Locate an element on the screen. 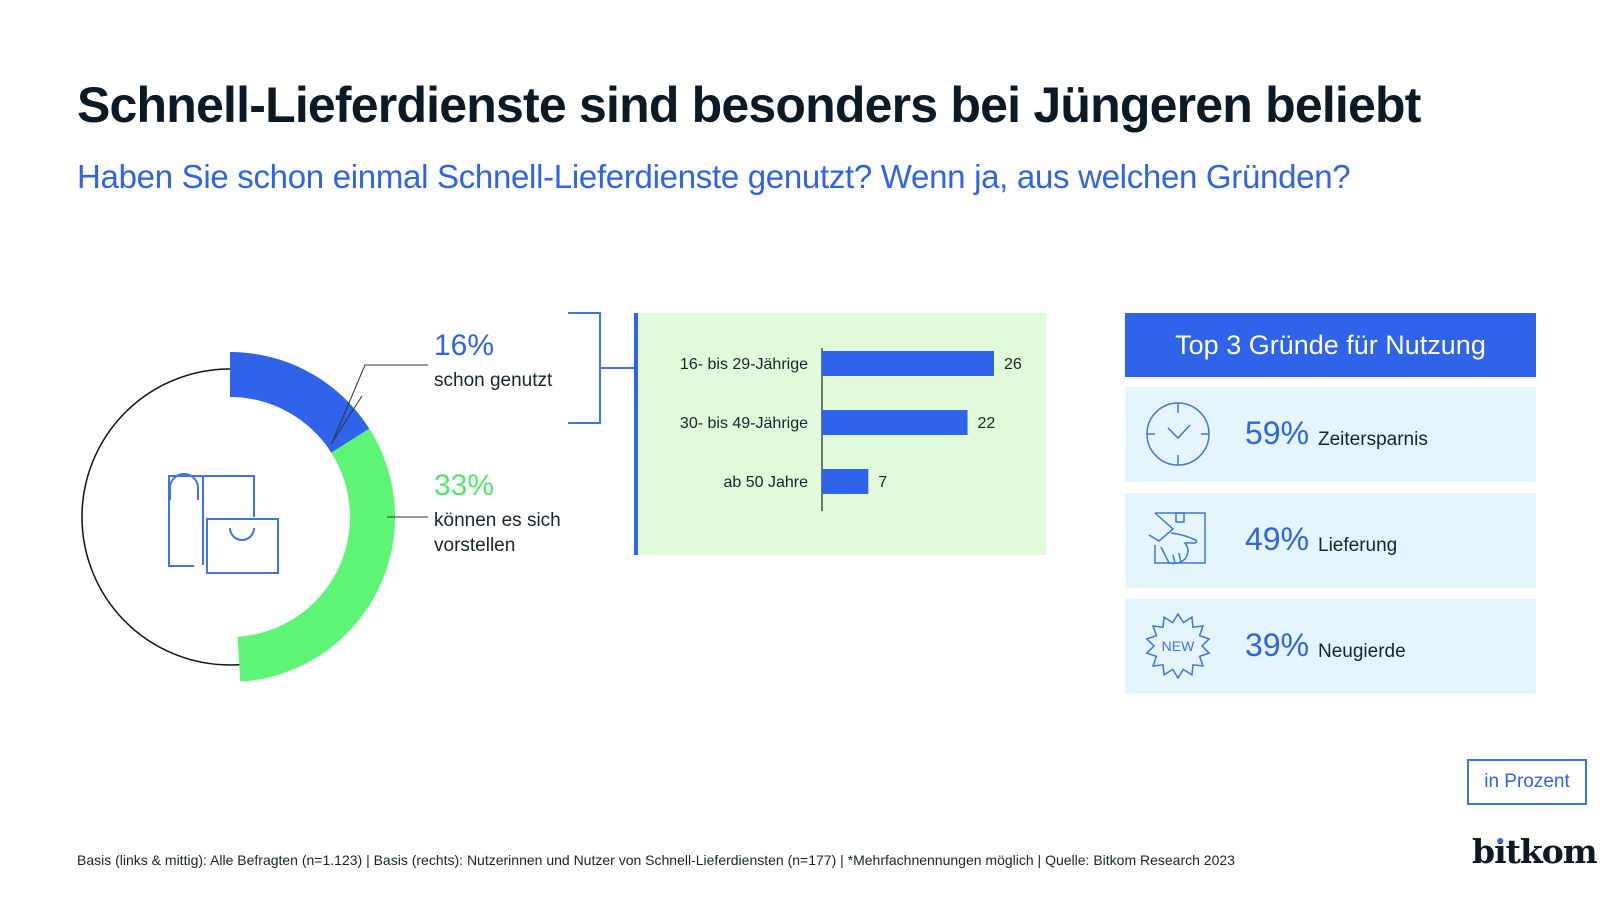 This screenshot has height=907, width=1623. bar-category-label: 16- bis 29-Jährige is located at coordinates (744, 364).